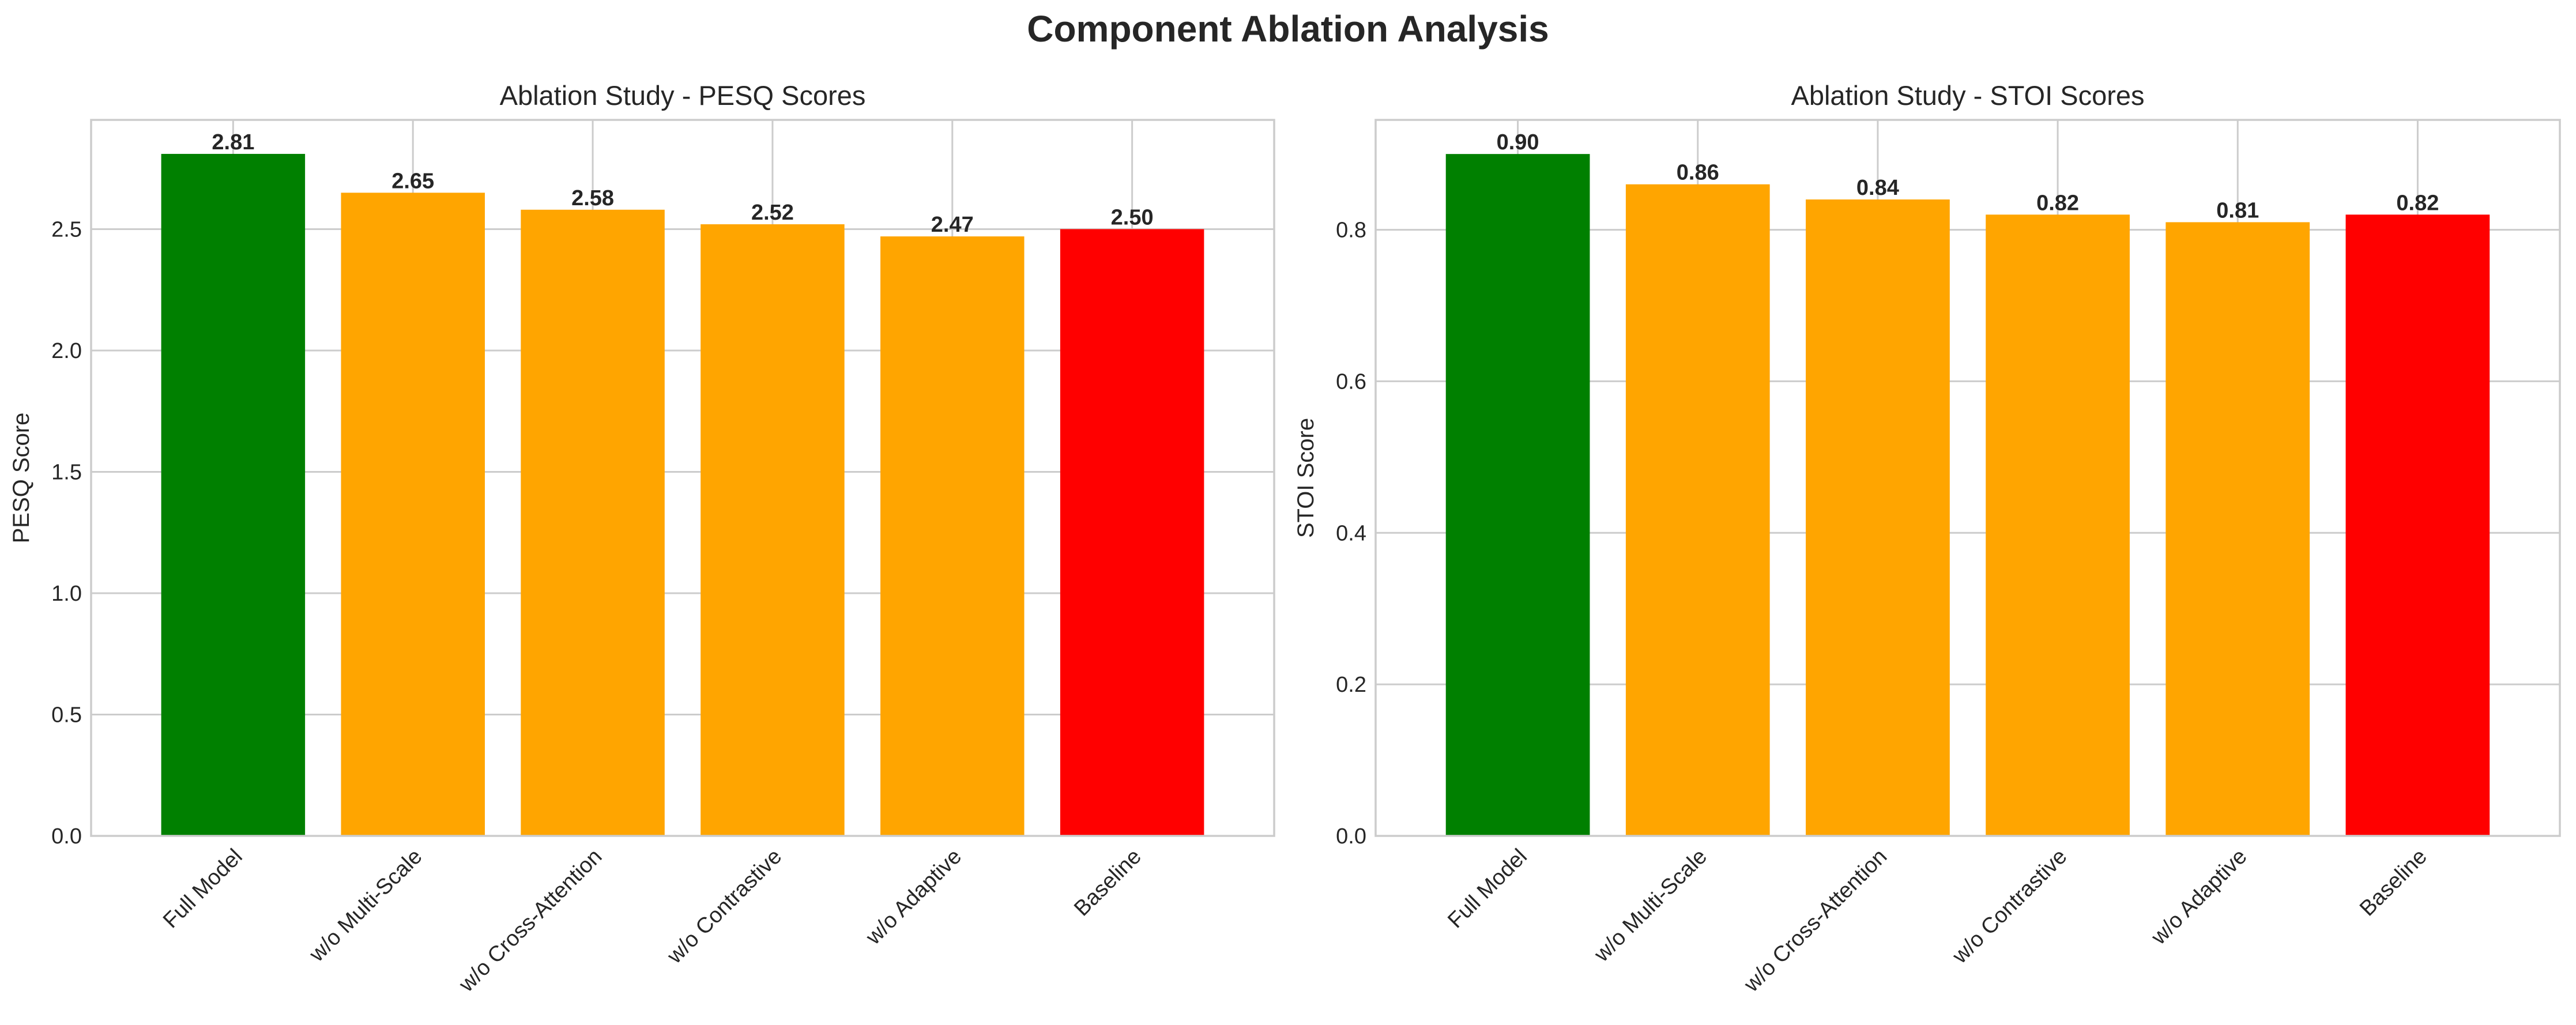 The width and height of the screenshot is (2576, 1025). What do you see at coordinates (1877, 188) in the screenshot?
I see `data-label: 0.84` at bounding box center [1877, 188].